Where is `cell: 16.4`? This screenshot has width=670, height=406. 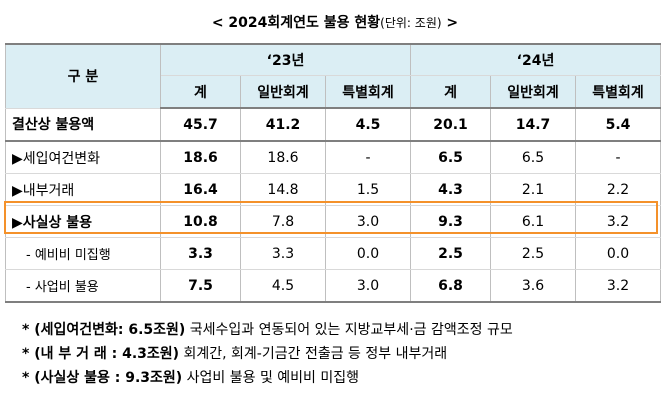
cell: 16.4 is located at coordinates (200, 189).